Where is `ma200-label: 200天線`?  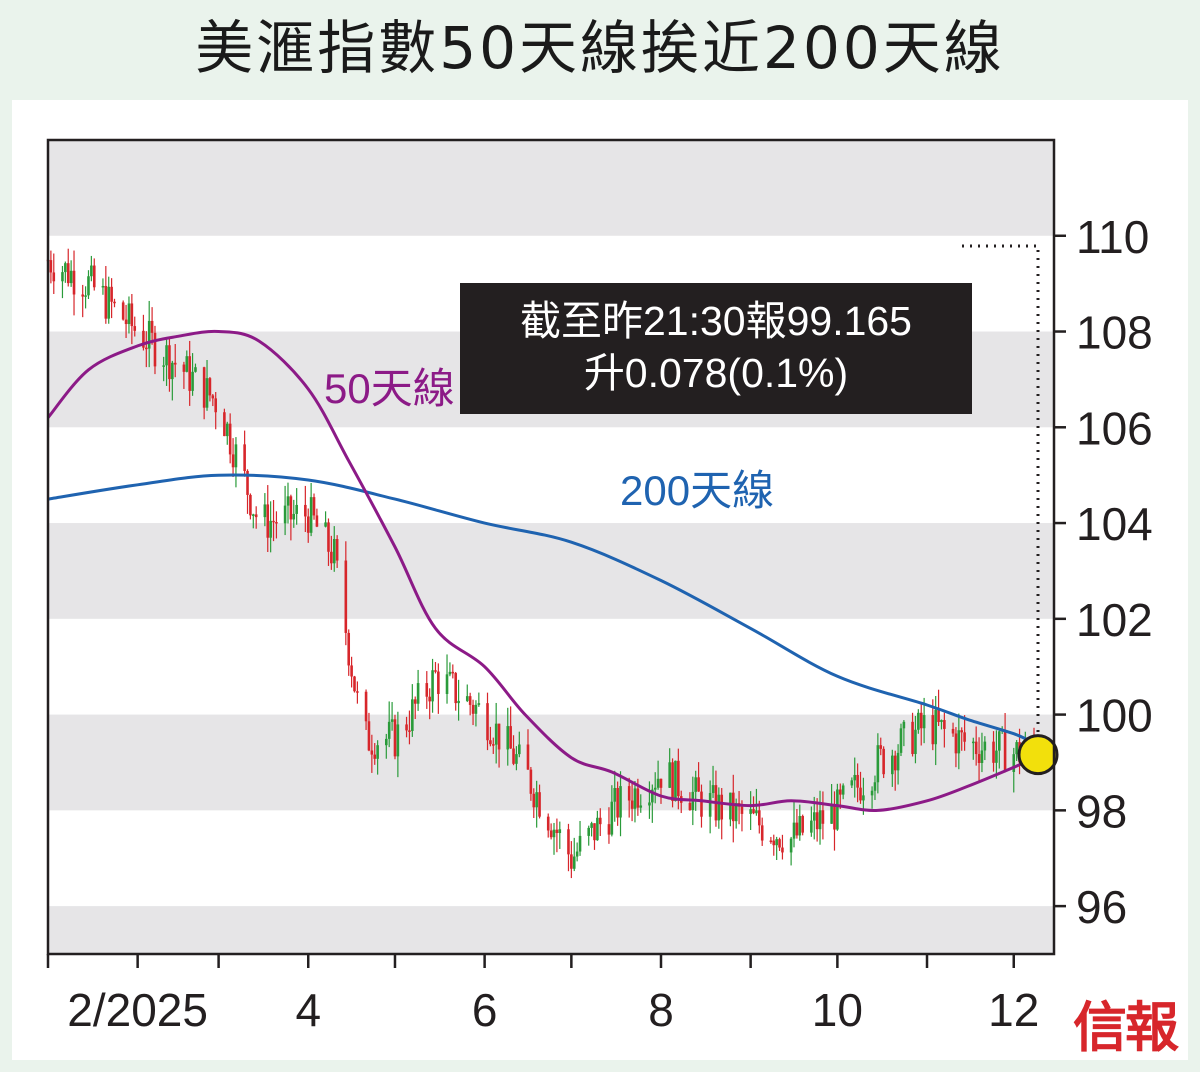
ma200-label: 200天線 is located at coordinates (697, 490).